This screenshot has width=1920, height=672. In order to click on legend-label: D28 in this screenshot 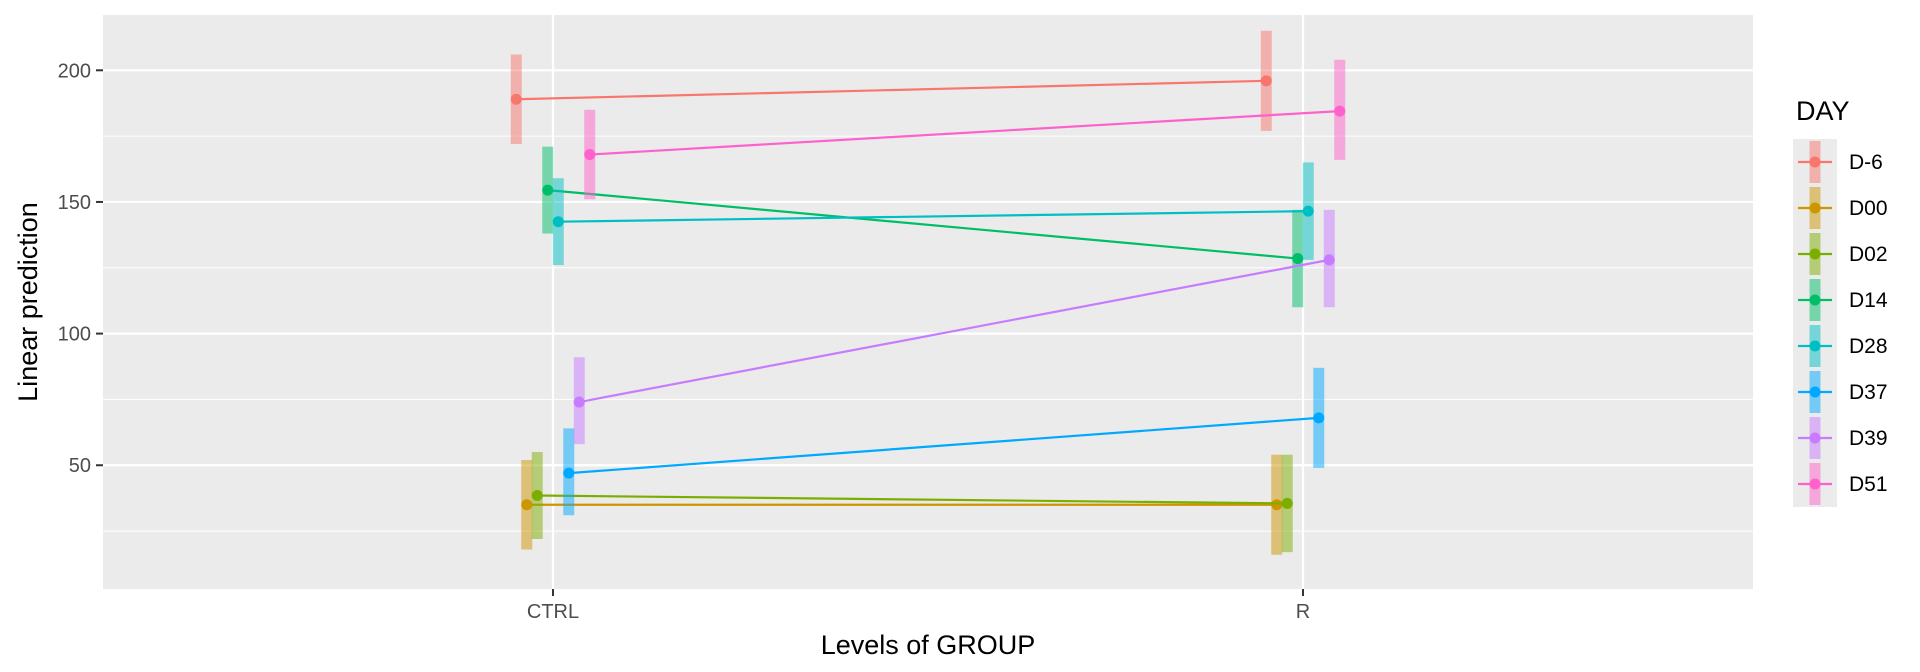, I will do `click(1868, 346)`.